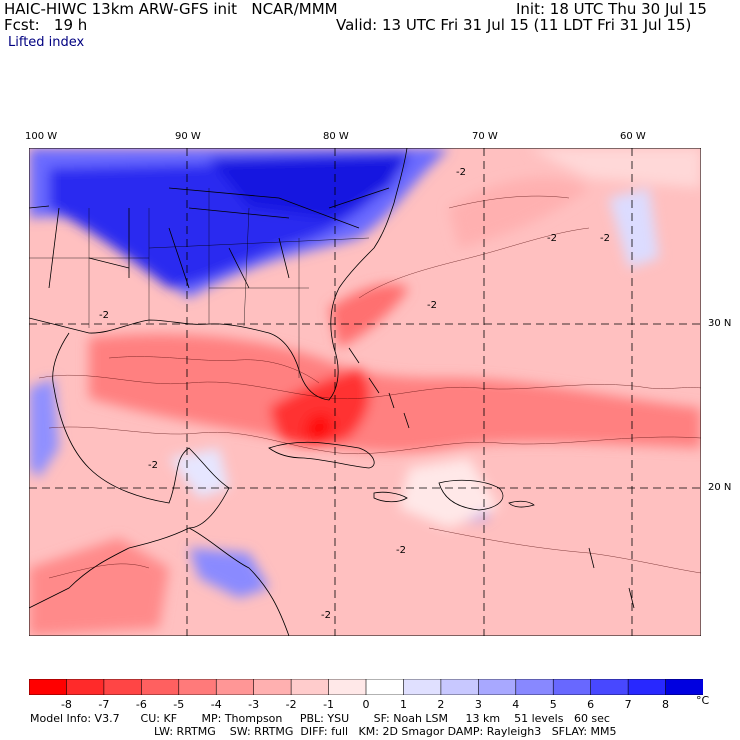 This screenshot has height=740, width=740. What do you see at coordinates (46, 25) in the screenshot?
I see `forecast-hour: Fcst: 19 h` at bounding box center [46, 25].